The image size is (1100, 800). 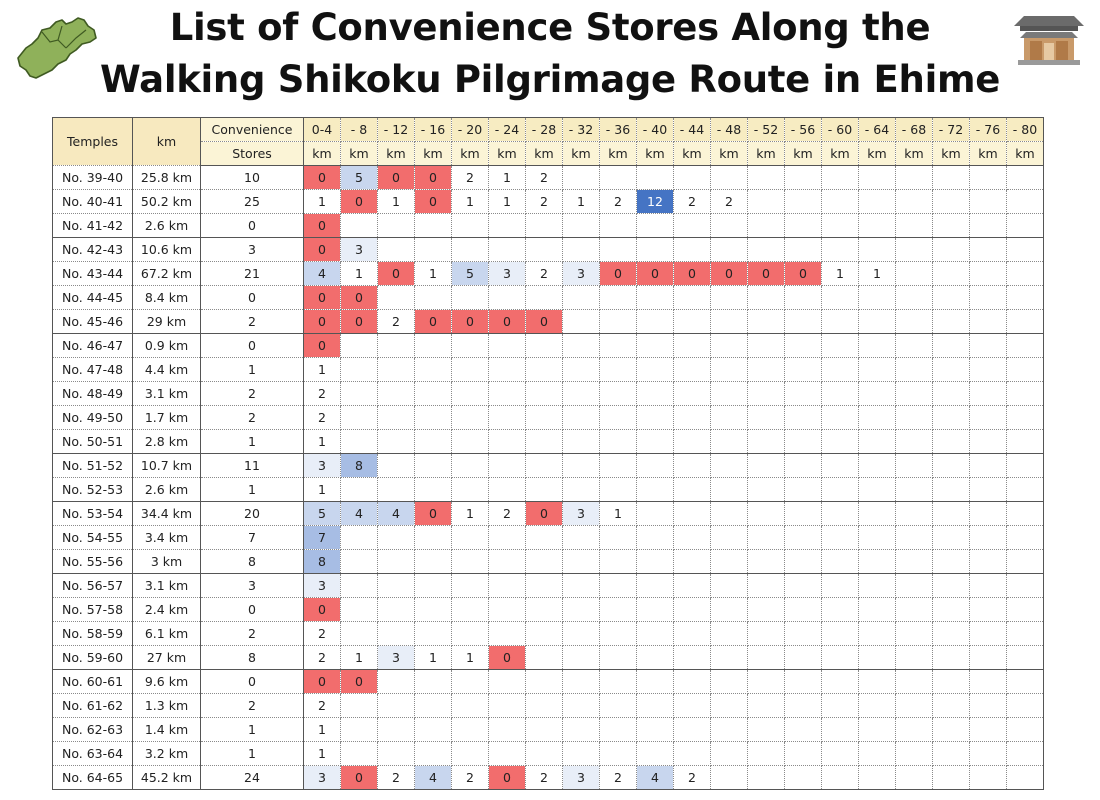 What do you see at coordinates (548, 705) in the screenshot?
I see `table-row: No. 61-62 1.3 km 2 2` at bounding box center [548, 705].